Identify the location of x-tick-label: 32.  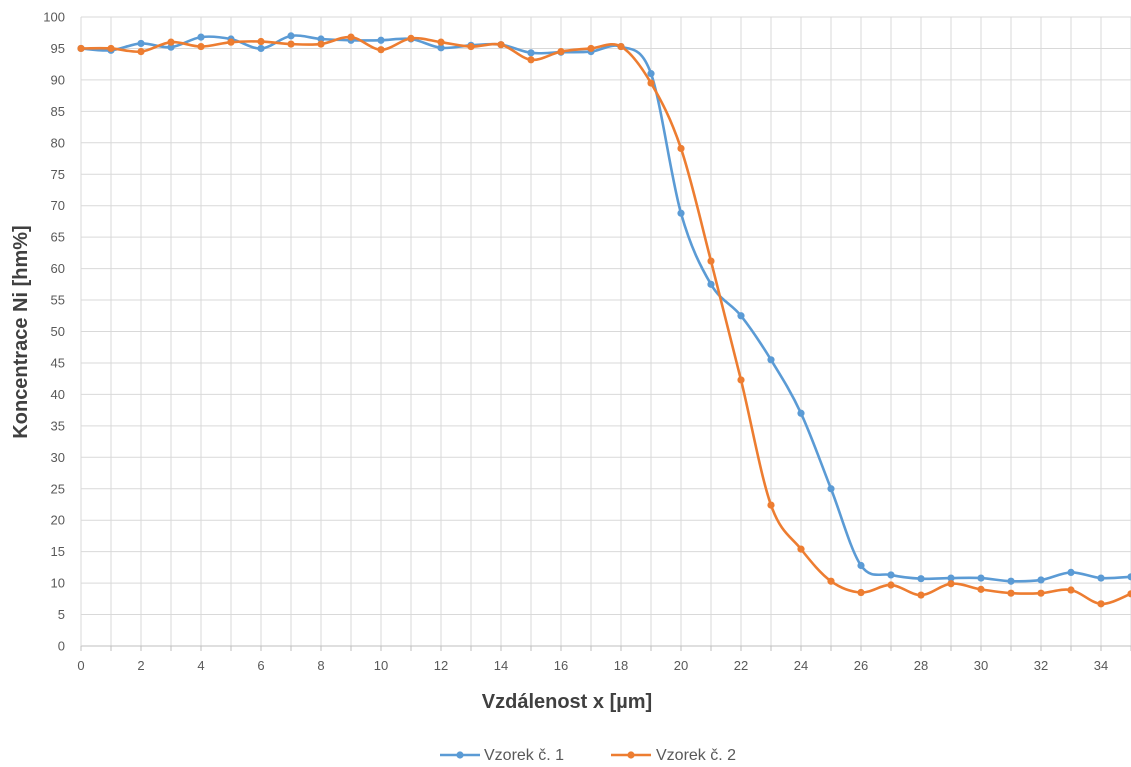
(1041, 665).